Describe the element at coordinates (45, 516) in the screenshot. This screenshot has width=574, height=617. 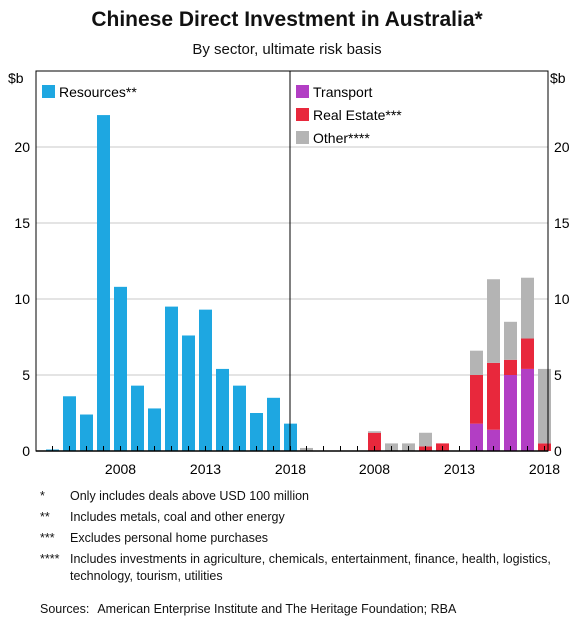
I see `footnote-mark: **` at that location.